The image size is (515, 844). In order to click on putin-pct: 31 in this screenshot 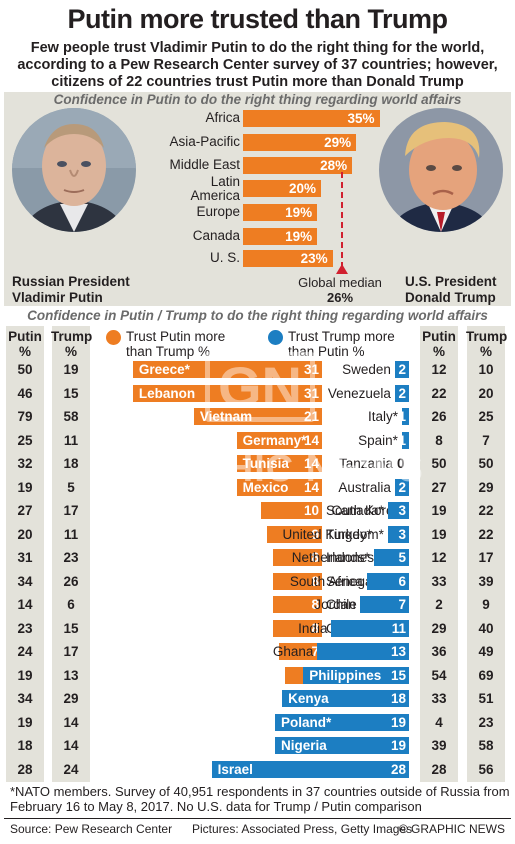, I will do `click(25, 557)`.